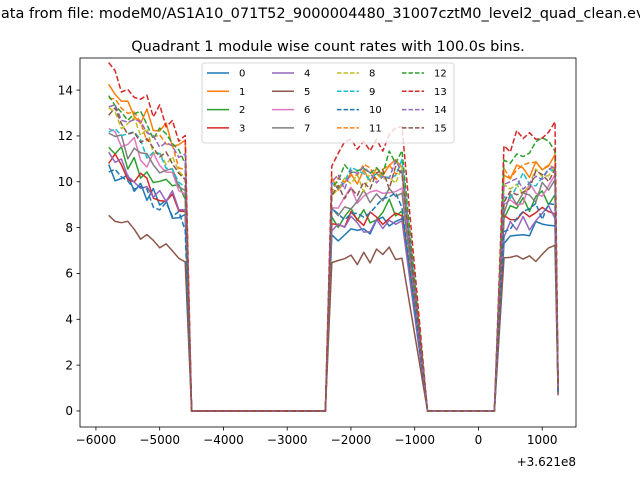 This screenshot has width=640, height=480. What do you see at coordinates (242, 110) in the screenshot?
I see `legend-label-2: 2` at bounding box center [242, 110].